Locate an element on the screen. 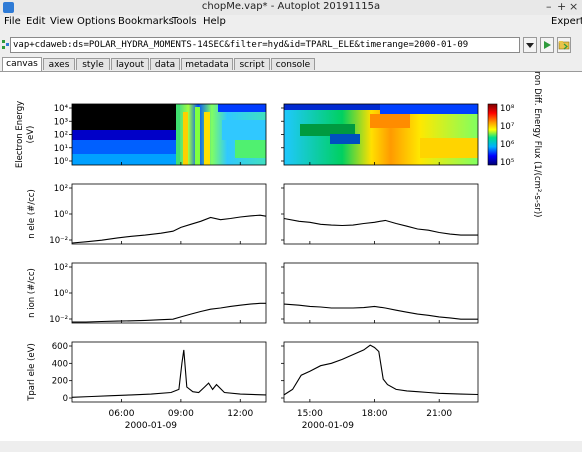 This screenshot has height=452, width=582. y-tick-label-0-4: 10⁰ is located at coordinates (61, 162).